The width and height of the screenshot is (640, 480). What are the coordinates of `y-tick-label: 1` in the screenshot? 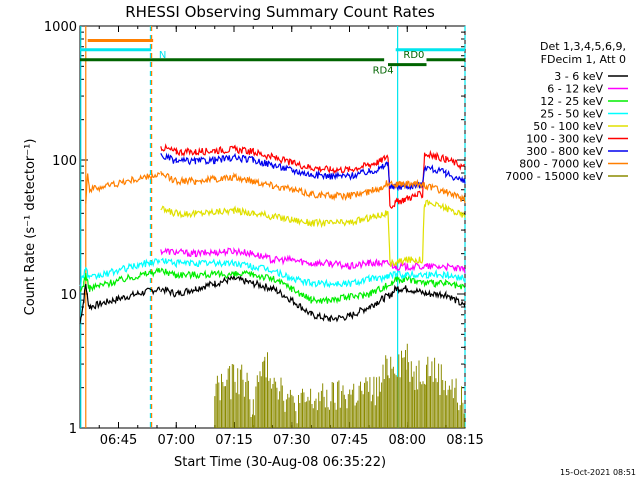 It's located at (73, 429).